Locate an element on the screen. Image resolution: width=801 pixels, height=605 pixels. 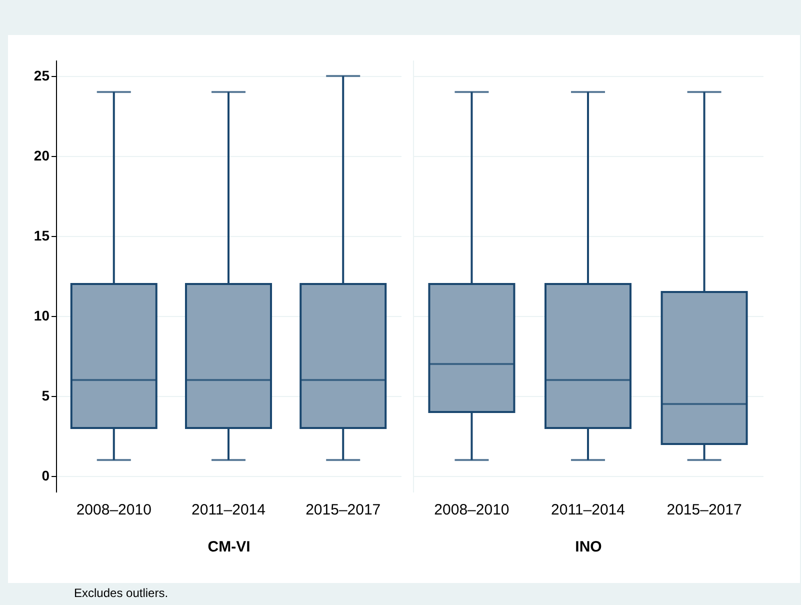
y-tick-label: 10 is located at coordinates (42, 316).